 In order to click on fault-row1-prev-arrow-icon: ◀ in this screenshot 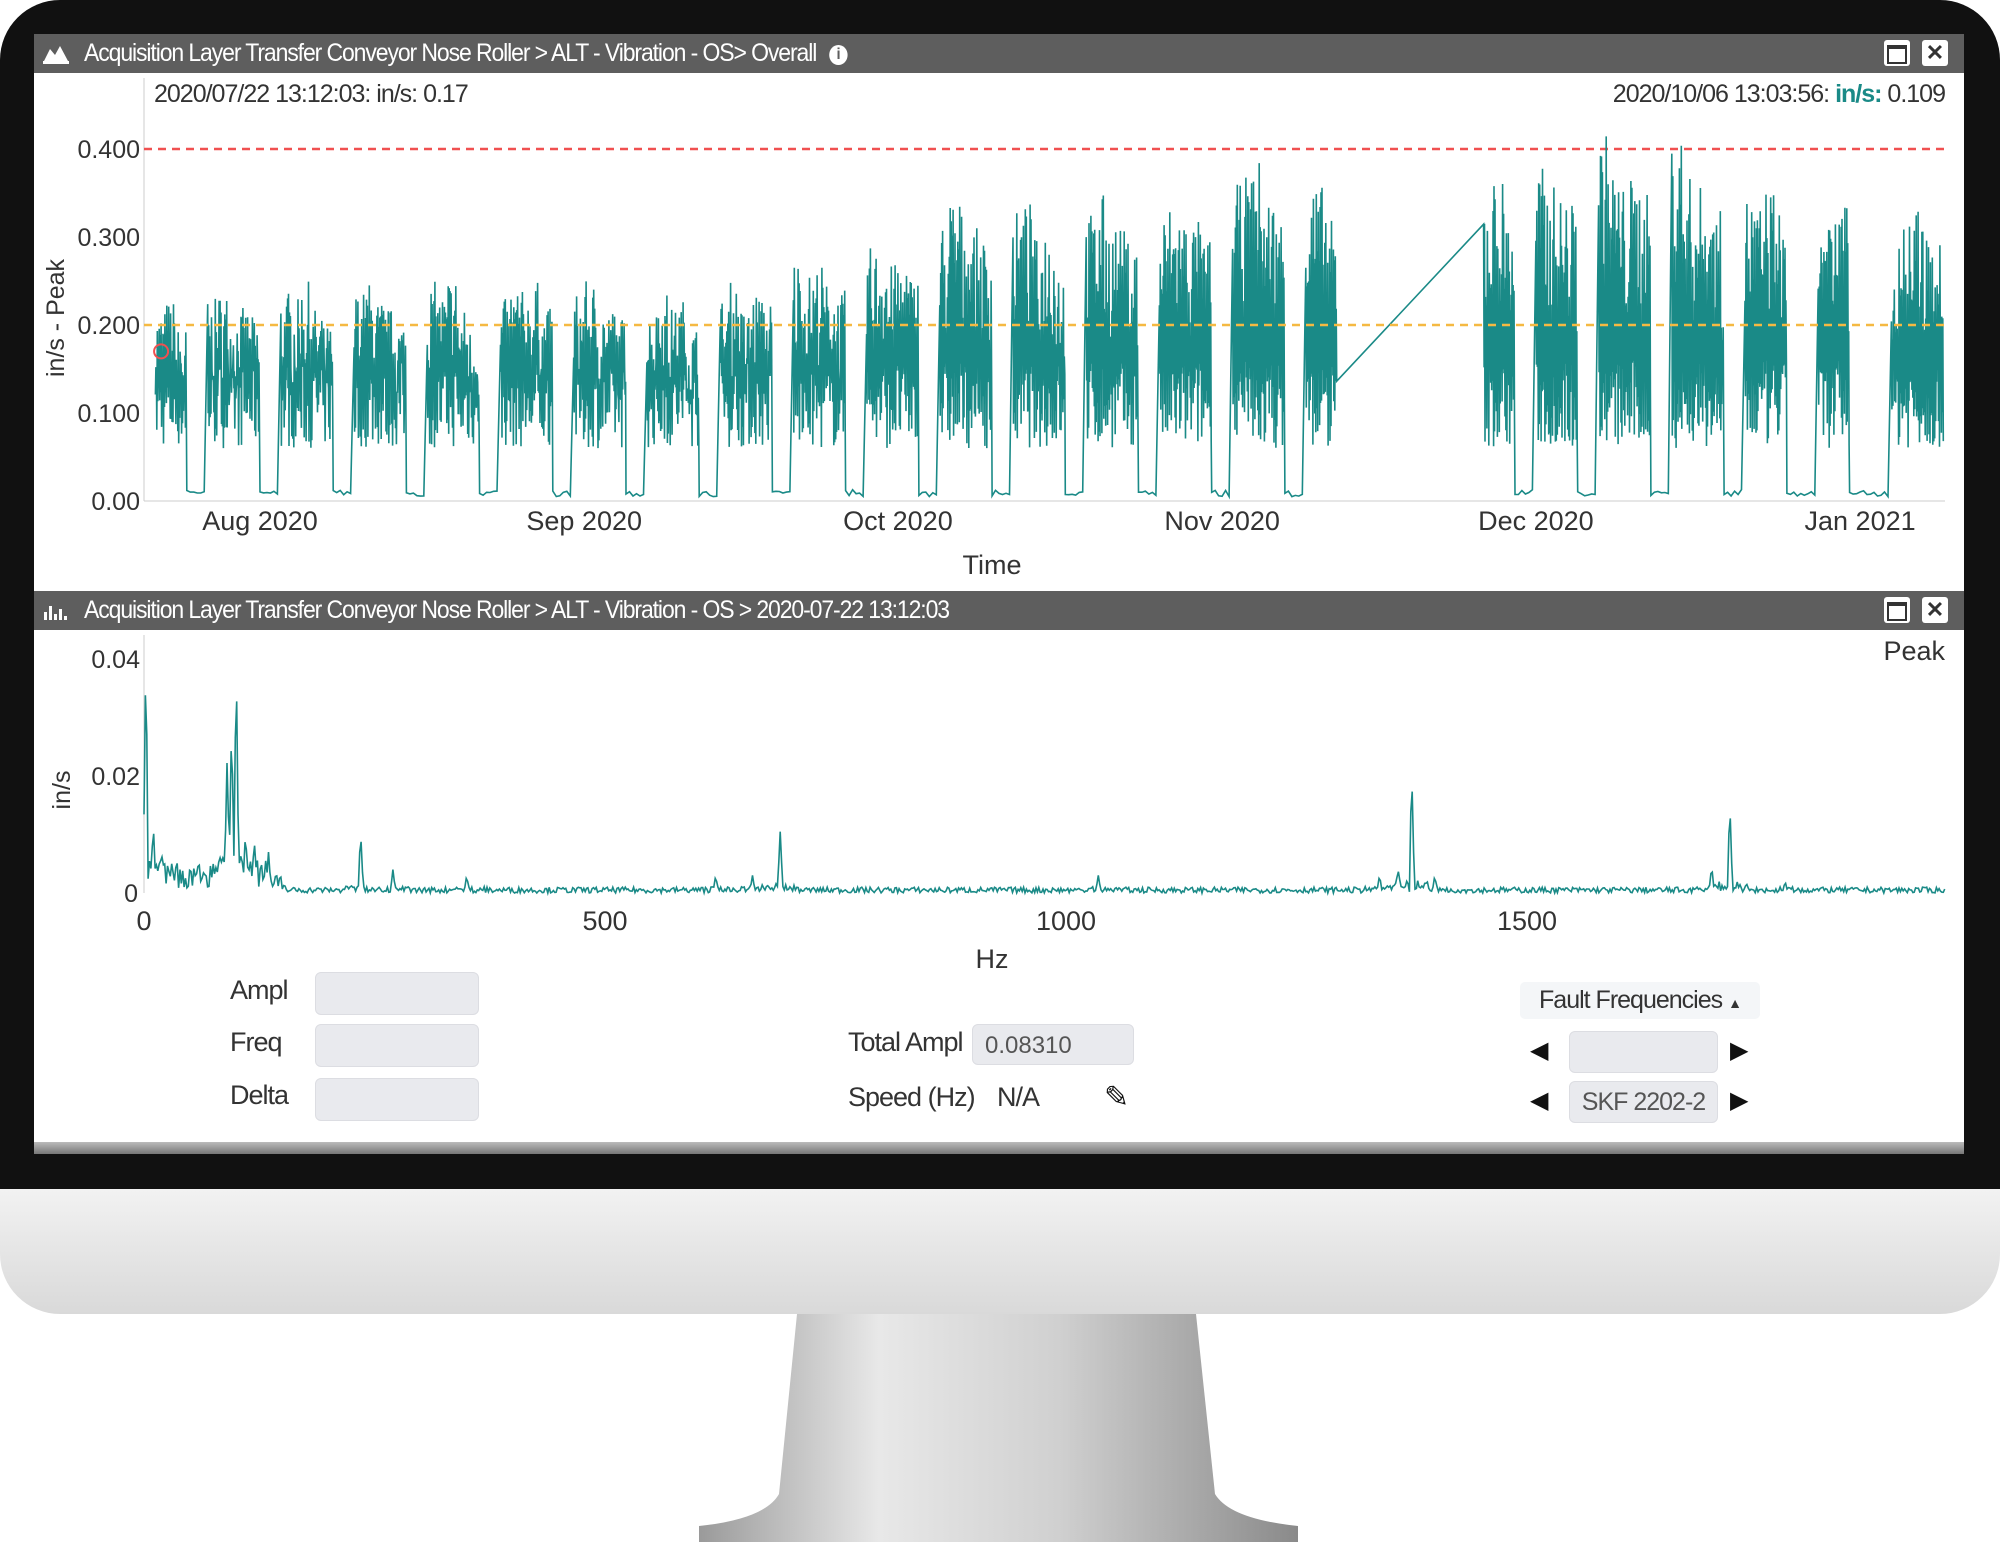, I will do `click(1539, 1050)`.